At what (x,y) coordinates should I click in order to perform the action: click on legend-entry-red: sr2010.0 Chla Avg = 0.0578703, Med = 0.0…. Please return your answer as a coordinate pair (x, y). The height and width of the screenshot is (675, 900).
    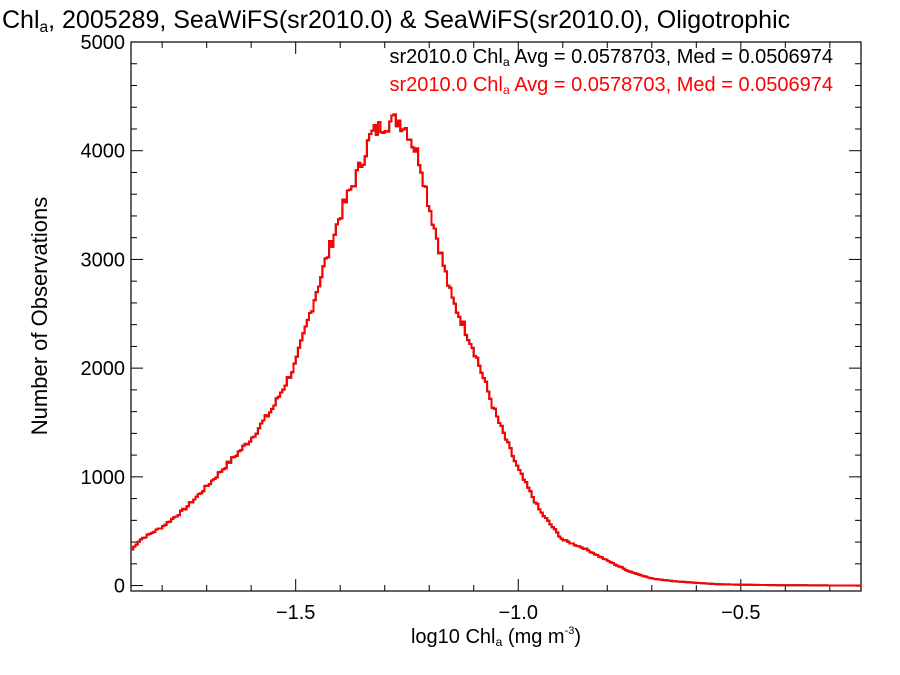
    Looking at the image, I should click on (611, 86).